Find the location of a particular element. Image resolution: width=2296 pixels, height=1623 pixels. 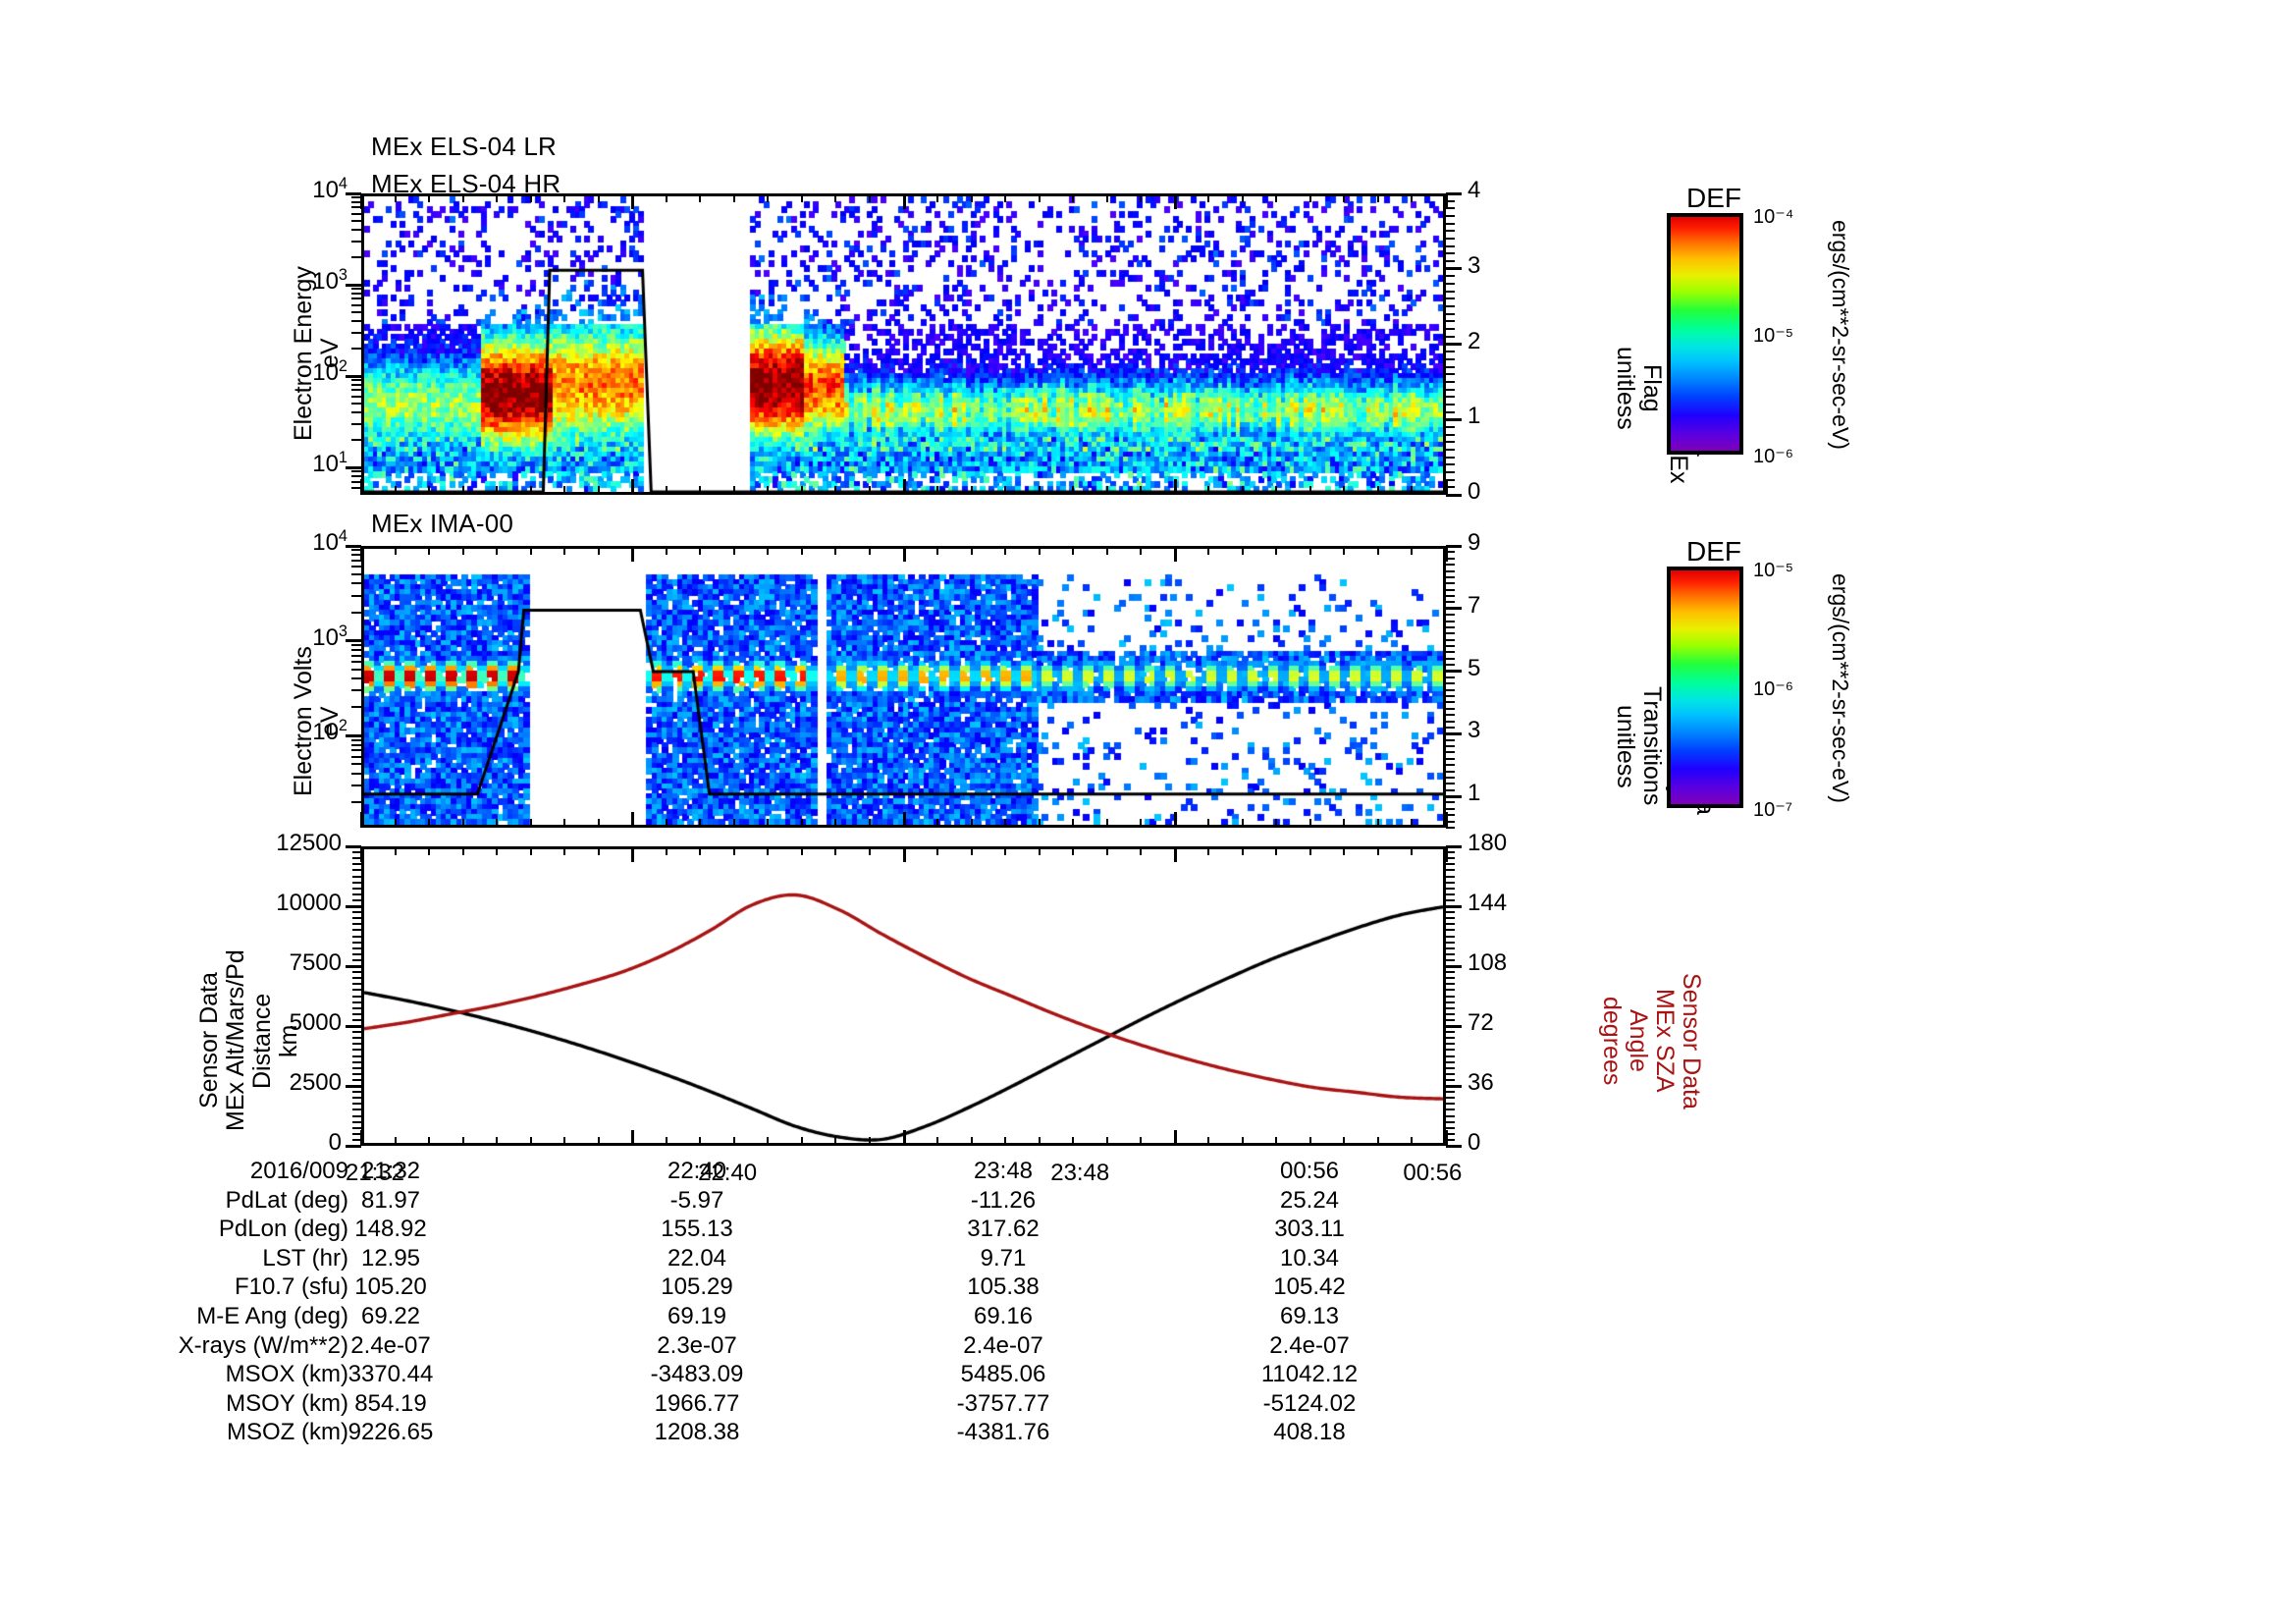

table-row-label-8: MSOY (km) is located at coordinates (287, 1403).